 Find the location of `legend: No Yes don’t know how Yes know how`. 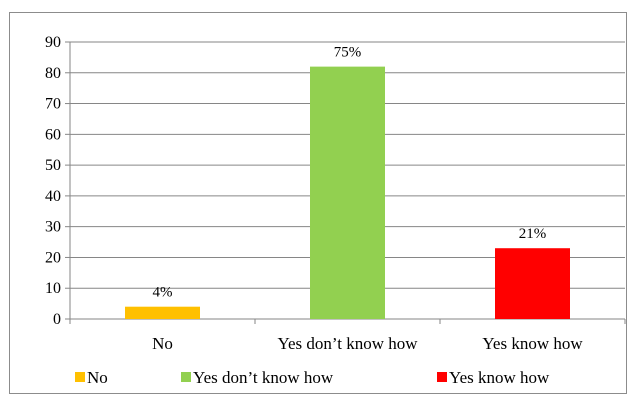

legend: No Yes don’t know how Yes know how is located at coordinates (312, 377).